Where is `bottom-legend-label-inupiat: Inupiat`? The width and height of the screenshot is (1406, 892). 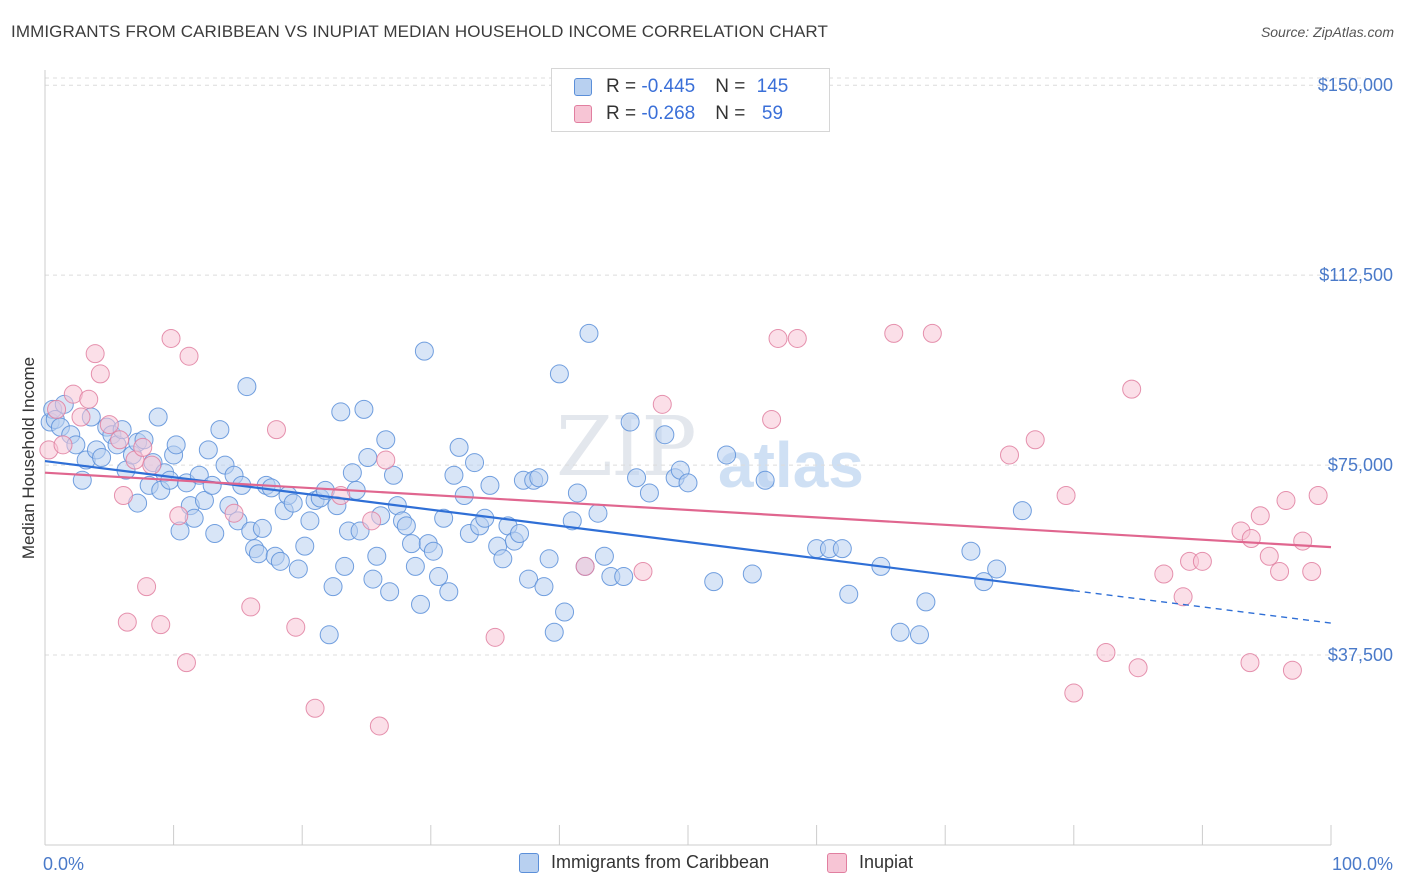 bottom-legend-label-inupiat: Inupiat is located at coordinates (886, 862).